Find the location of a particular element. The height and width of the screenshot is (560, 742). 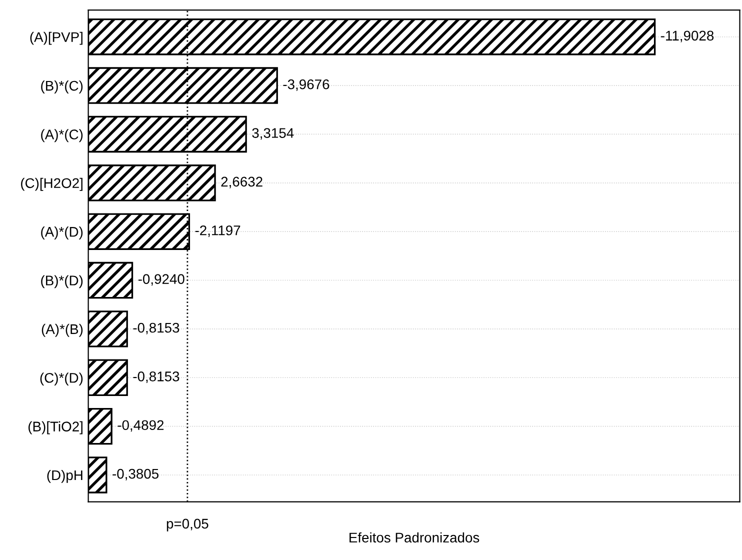

y-tick-label: (B)[TiO2] is located at coordinates (55, 427).